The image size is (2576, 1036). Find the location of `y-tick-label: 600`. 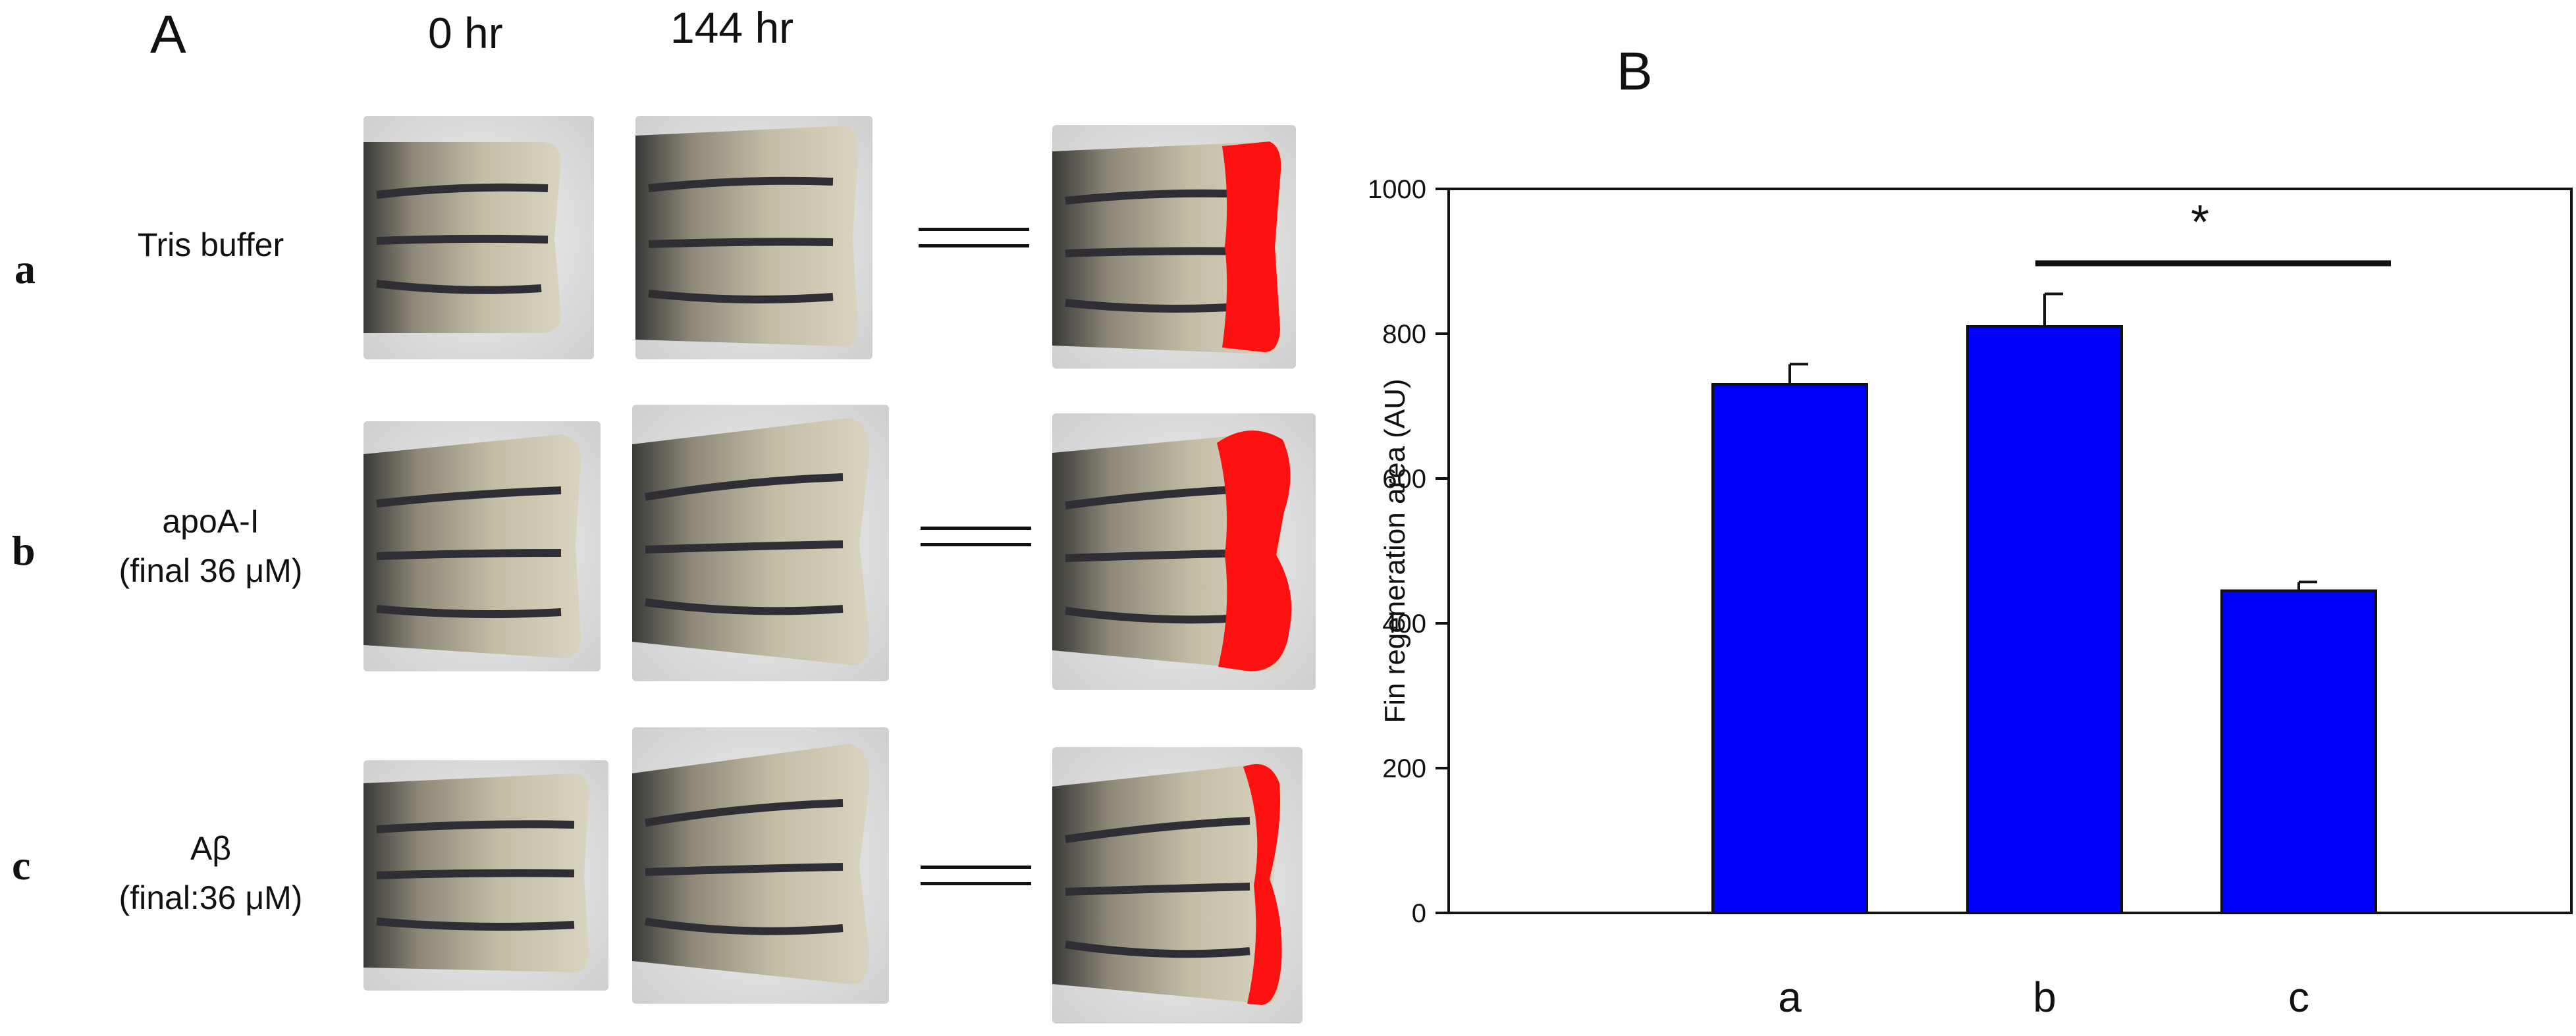

y-tick-label: 600 is located at coordinates (1404, 480).